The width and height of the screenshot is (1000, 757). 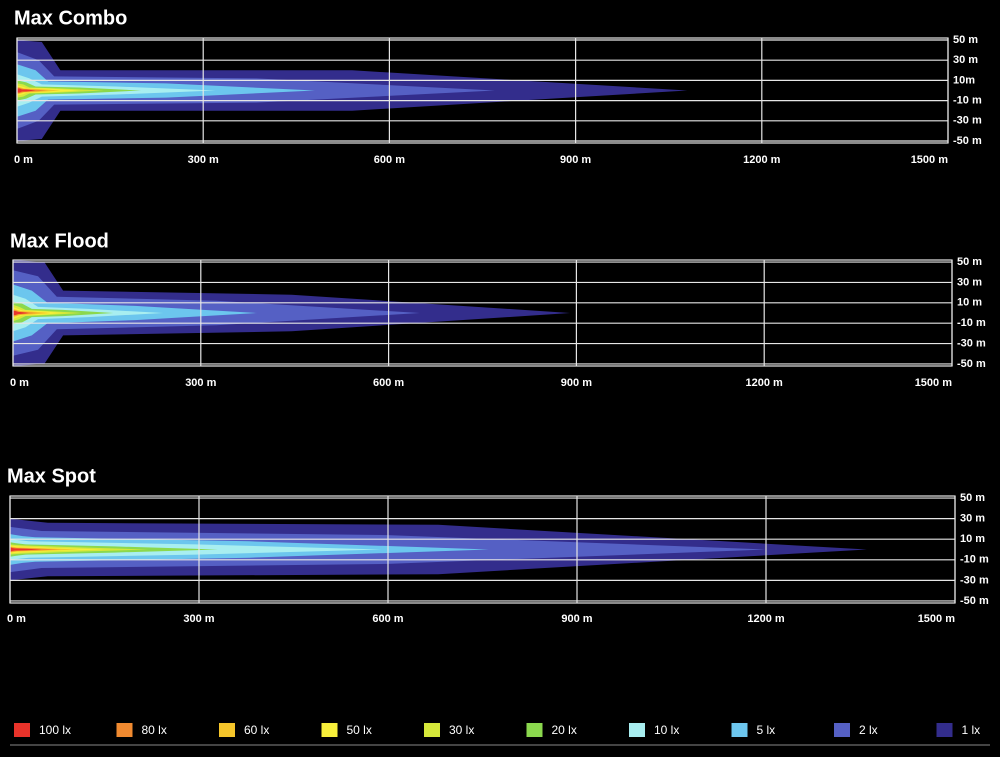 What do you see at coordinates (359, 730) in the screenshot?
I see `legend-label: 50 lx` at bounding box center [359, 730].